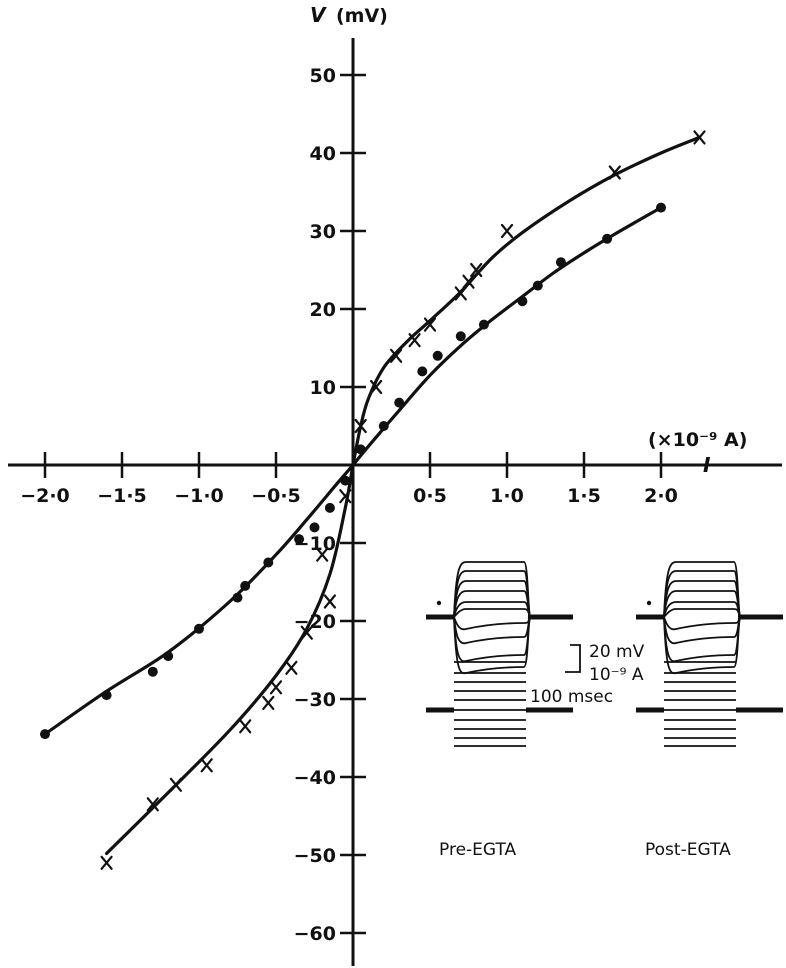 The height and width of the screenshot is (968, 786). What do you see at coordinates (617, 652) in the screenshot?
I see `scale-voltage-label: 20 mV` at bounding box center [617, 652].